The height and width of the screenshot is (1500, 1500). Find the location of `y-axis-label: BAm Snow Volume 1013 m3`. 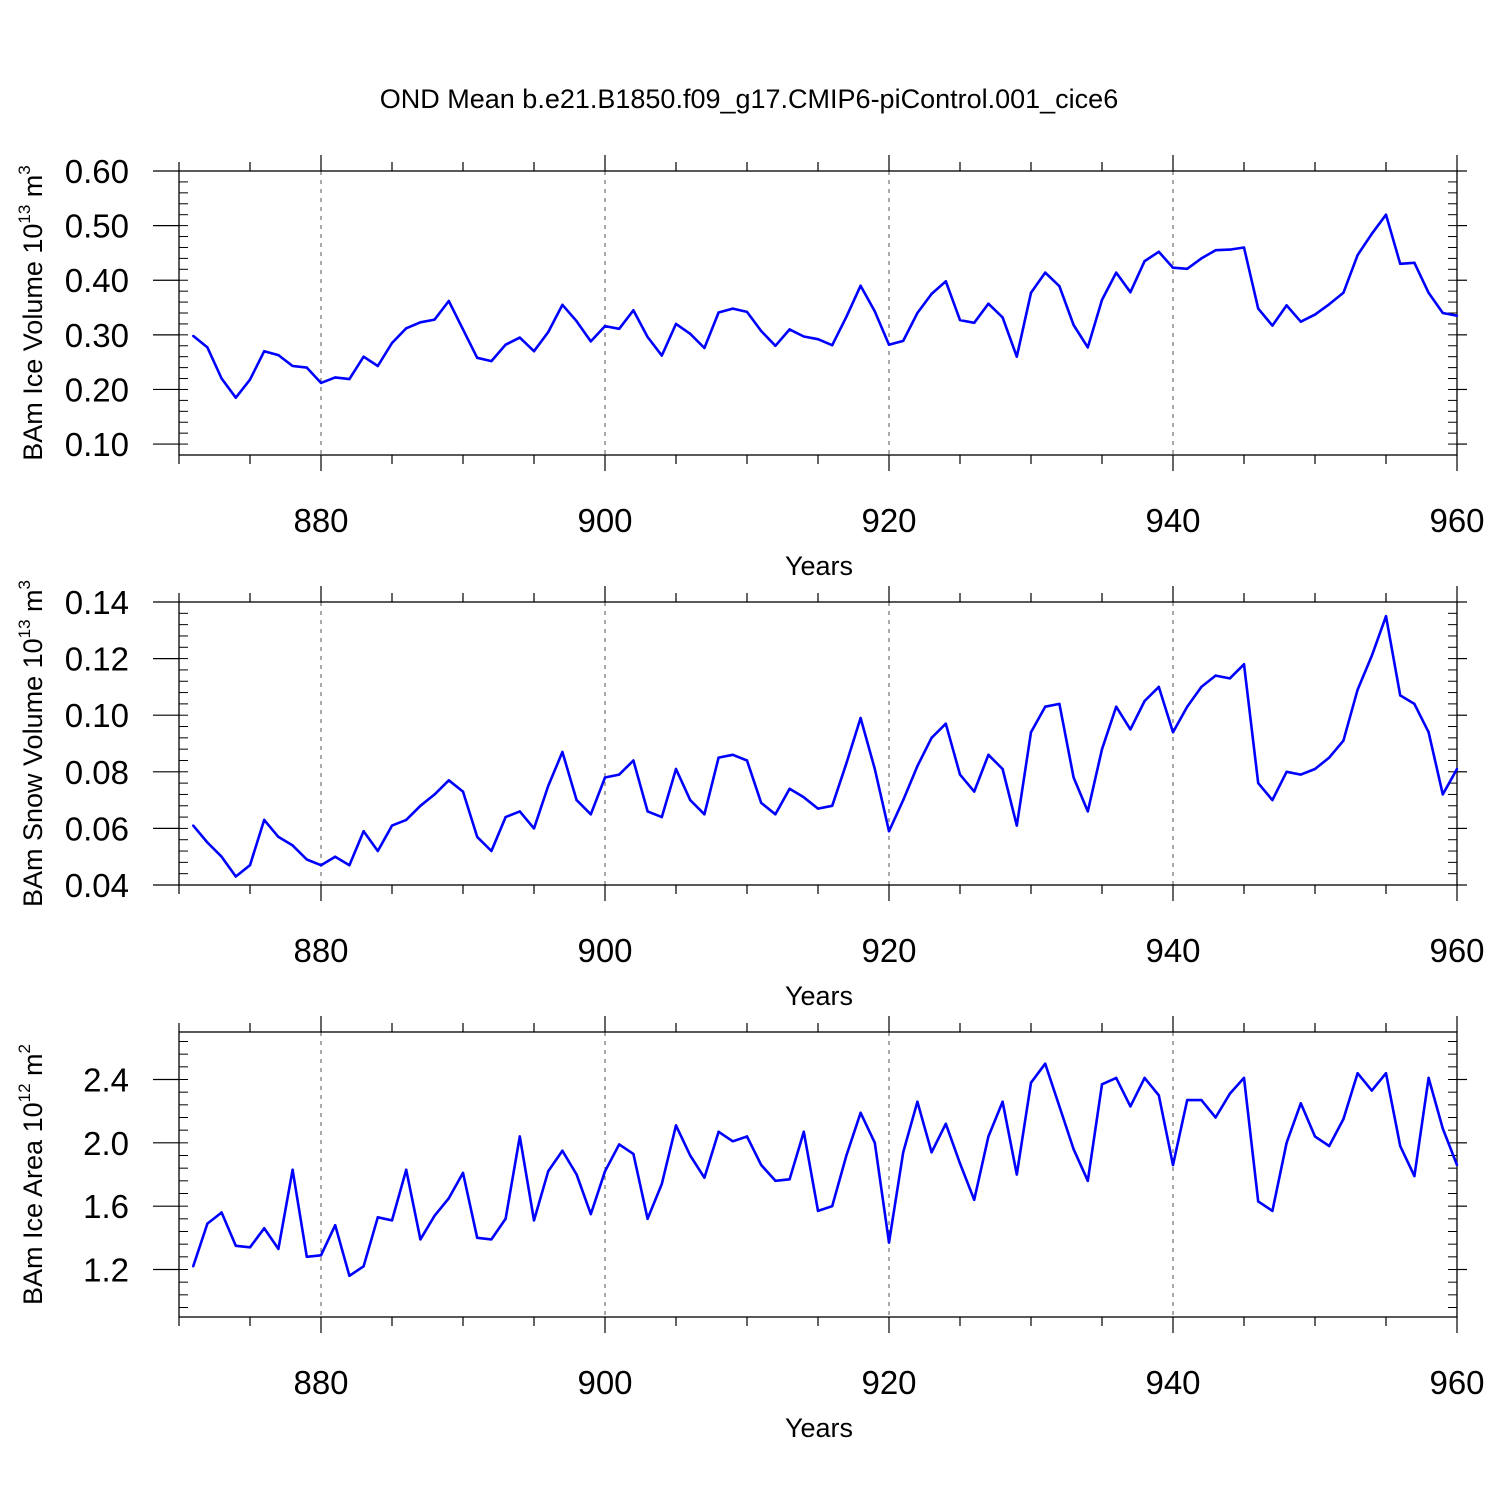

y-axis-label: BAm Snow Volume 1013 m3 is located at coordinates (31, 743).